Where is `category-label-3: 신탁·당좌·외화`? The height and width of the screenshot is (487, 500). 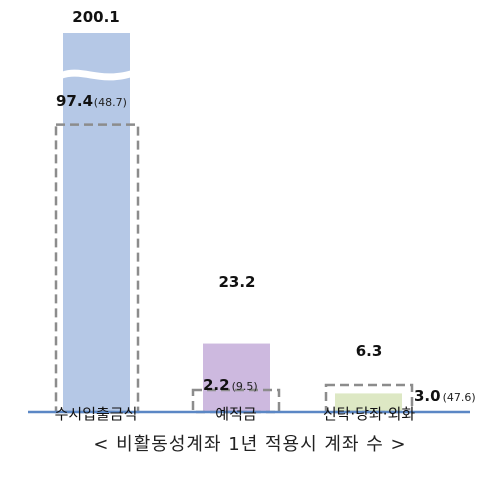
category-label-3: 신탁·당좌·외화 is located at coordinates (369, 414).